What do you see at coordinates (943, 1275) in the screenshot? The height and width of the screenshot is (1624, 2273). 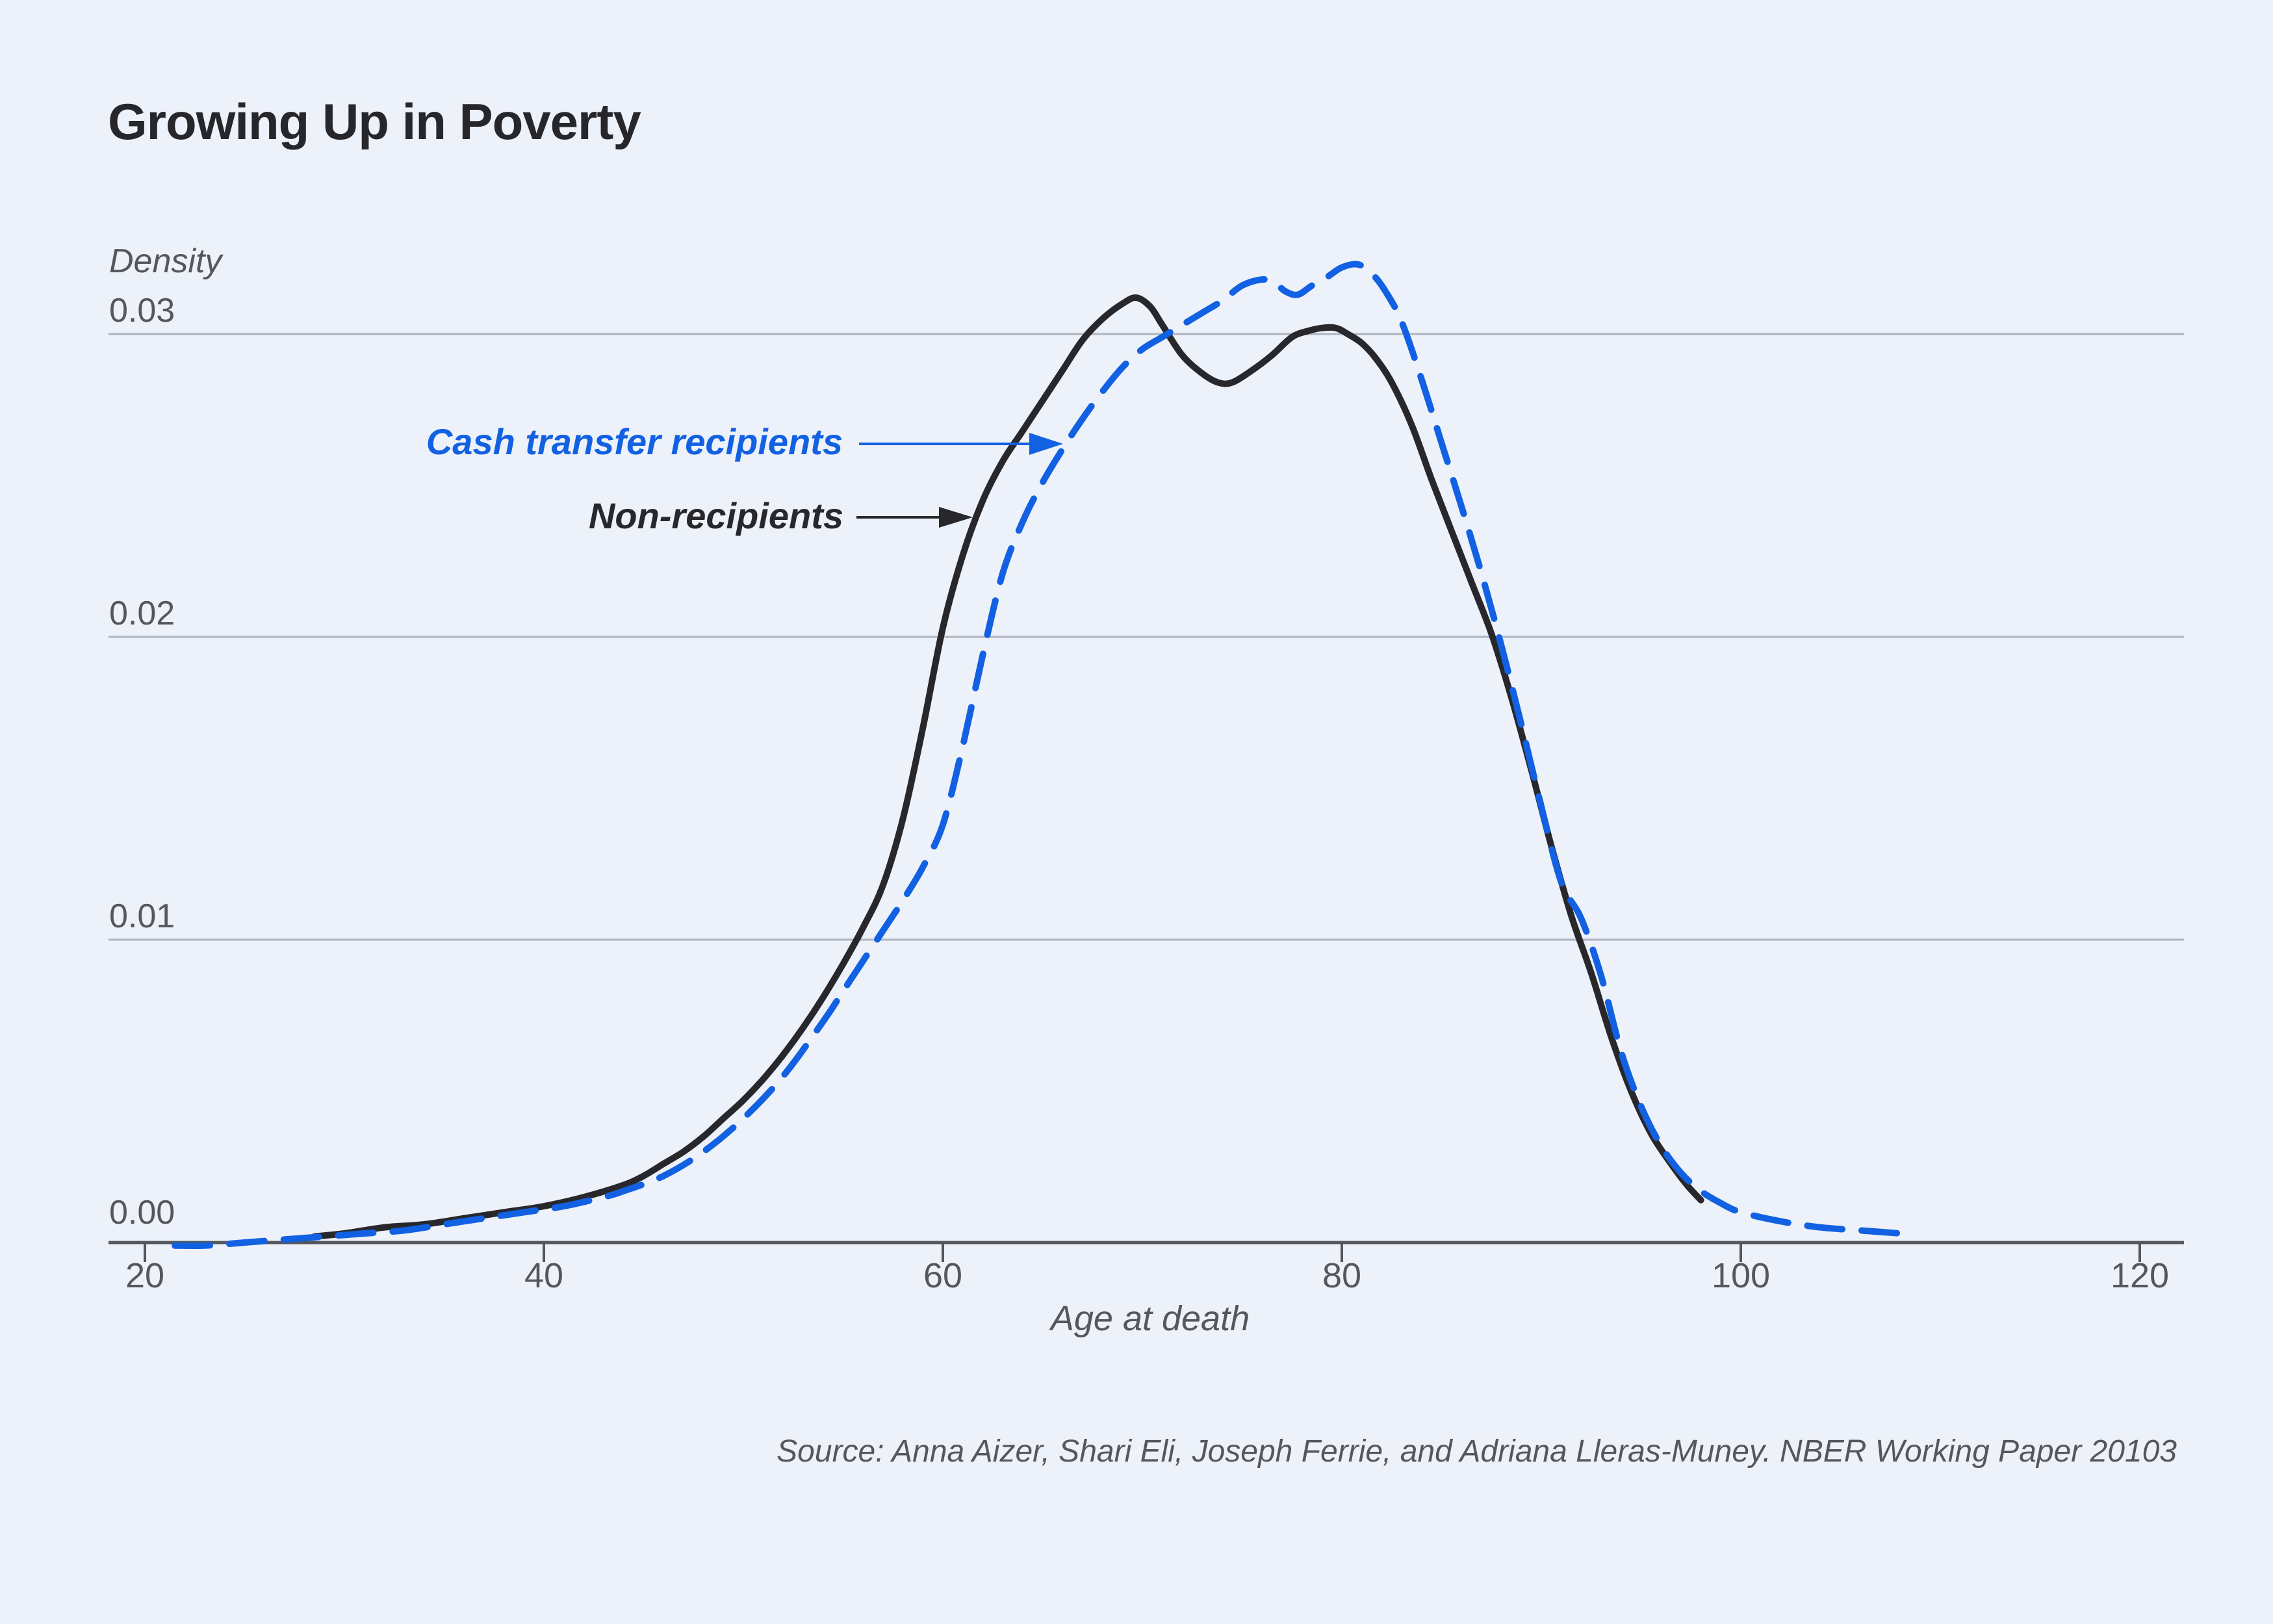 I see `x-tick-label-60: 60` at bounding box center [943, 1275].